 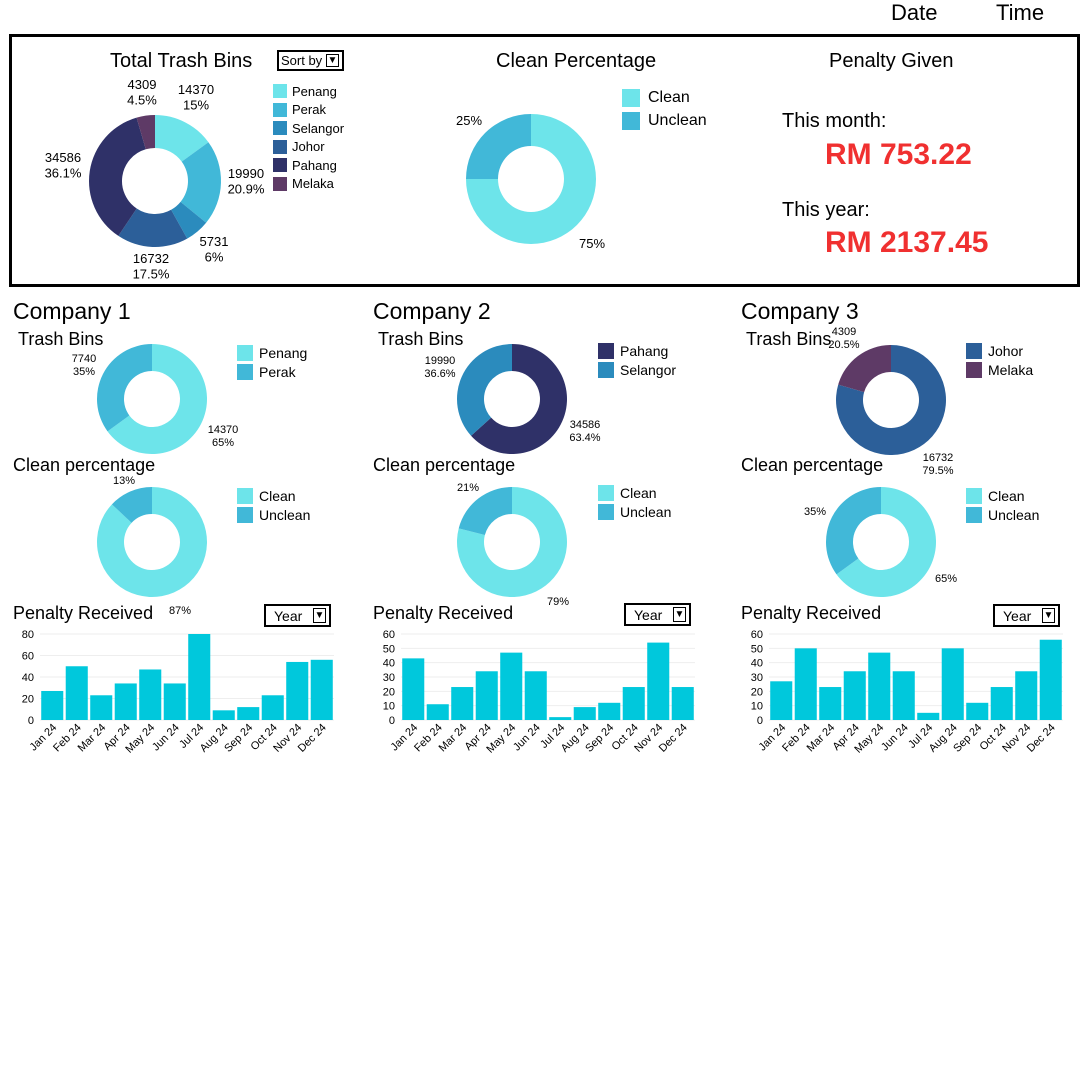 What do you see at coordinates (757, 707) in the screenshot?
I see `company-3-penalty-y-tick: 10` at bounding box center [757, 707].